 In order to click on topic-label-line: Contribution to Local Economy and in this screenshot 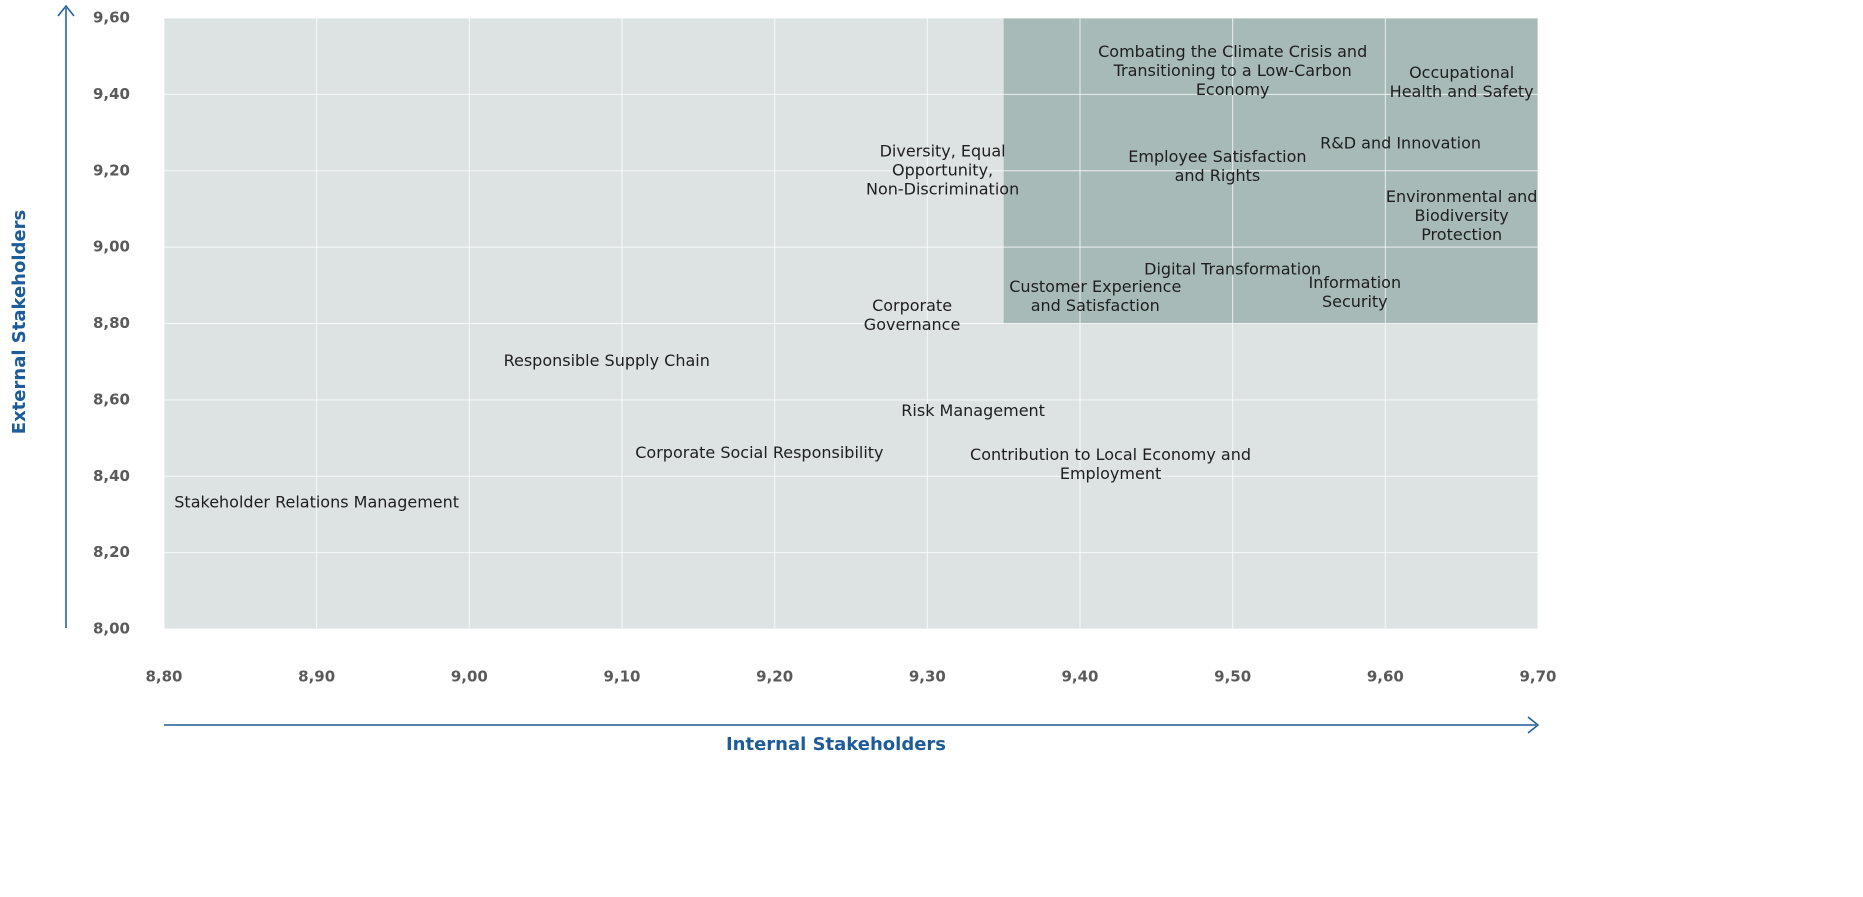, I will do `click(1110, 454)`.